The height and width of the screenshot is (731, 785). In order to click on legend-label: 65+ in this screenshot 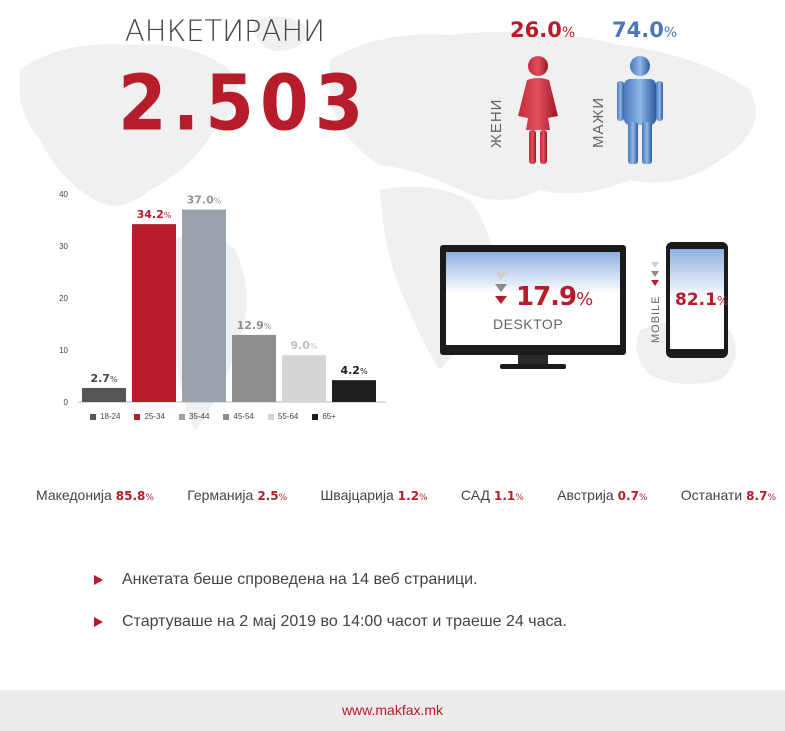, I will do `click(329, 416)`.